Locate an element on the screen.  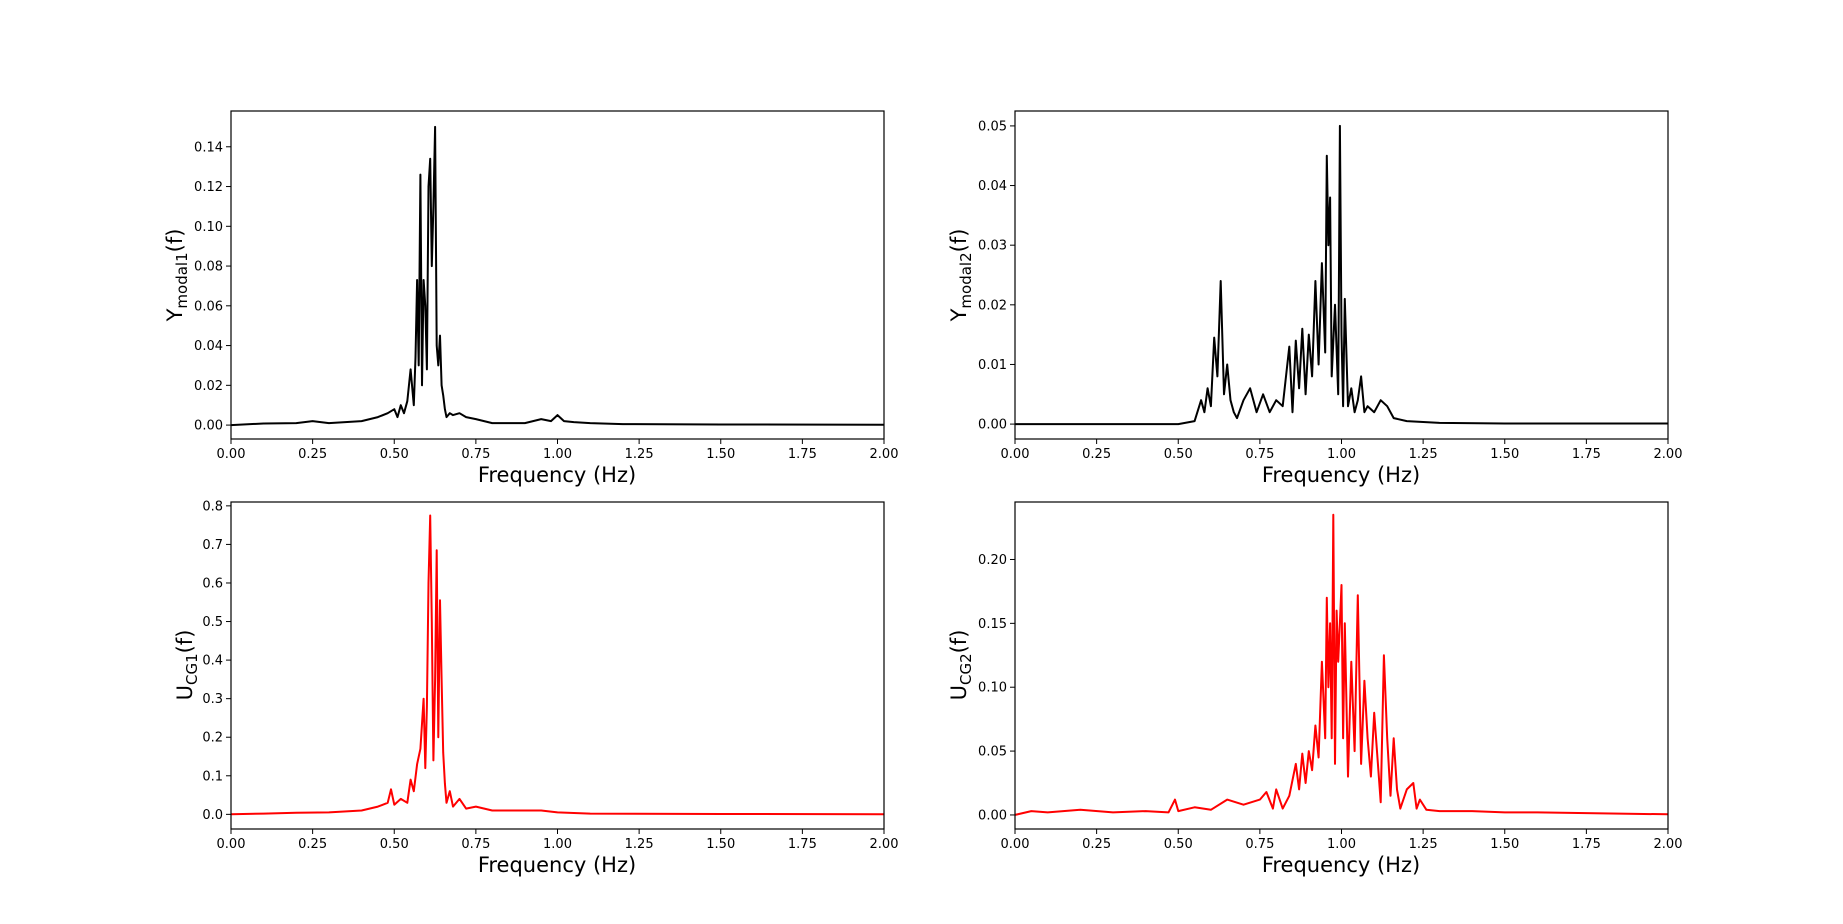
y-axis-title-sub: CG2 is located at coordinates (966, 669).